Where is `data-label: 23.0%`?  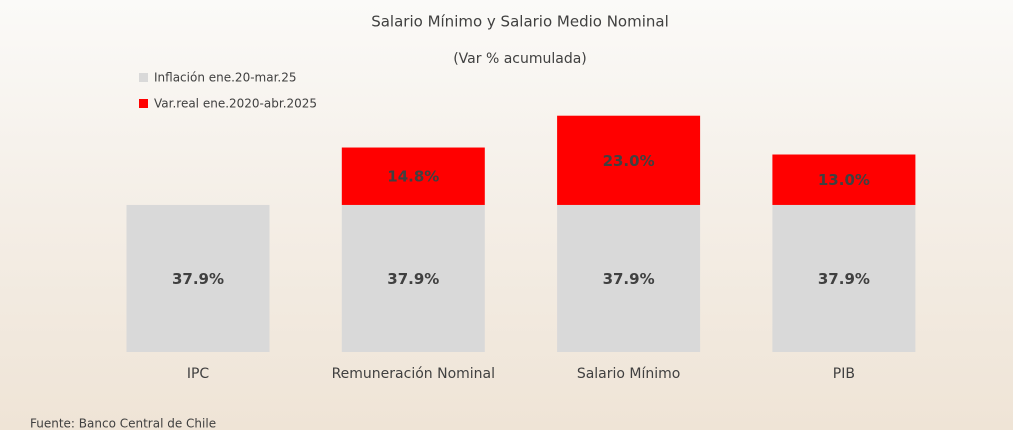 data-label: 23.0% is located at coordinates (629, 161).